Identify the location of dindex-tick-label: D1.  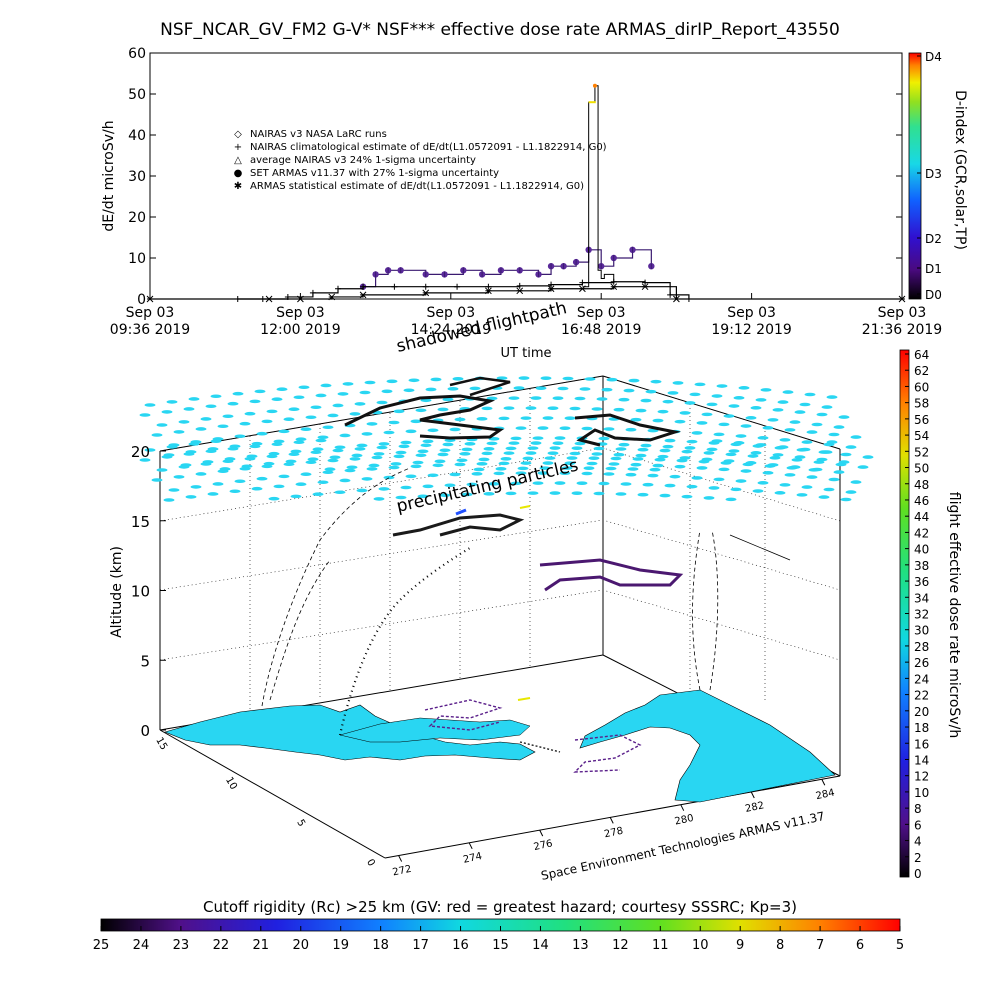
(933, 269).